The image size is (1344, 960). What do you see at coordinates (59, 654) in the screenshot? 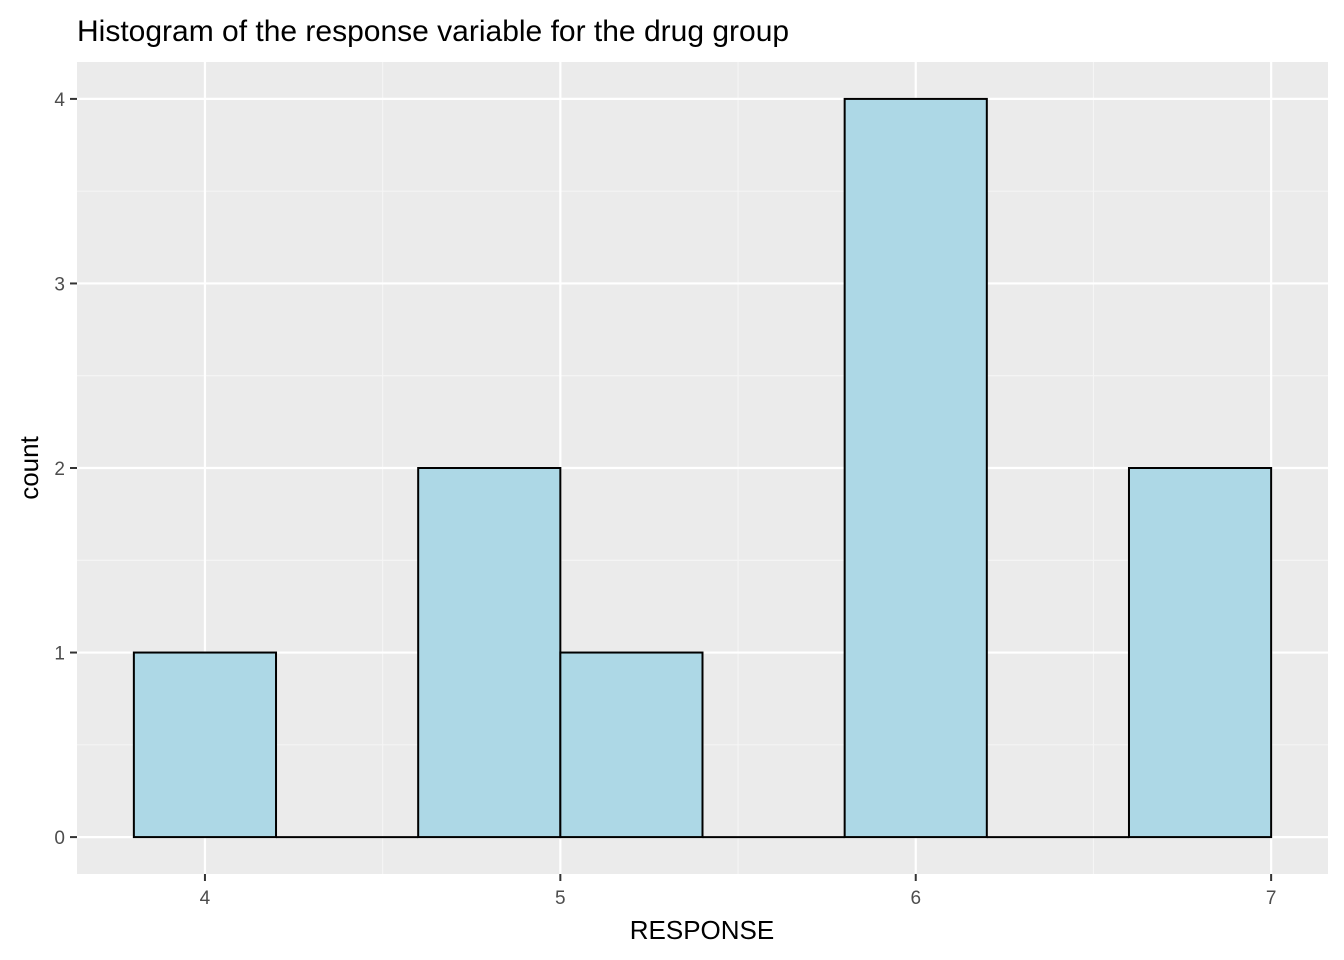
I see `y-tick-label: 1` at bounding box center [59, 654].